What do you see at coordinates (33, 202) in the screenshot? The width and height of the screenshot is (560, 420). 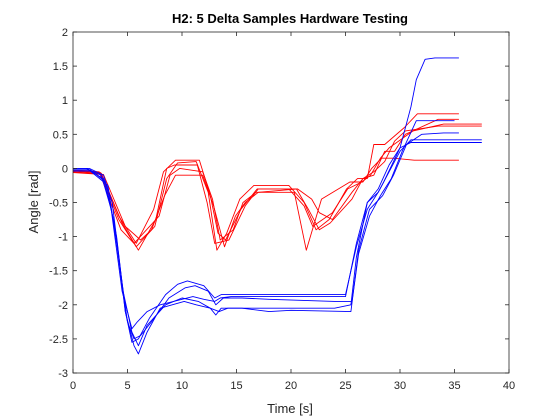 I see `y-axis-label: Angle [rad]` at bounding box center [33, 202].